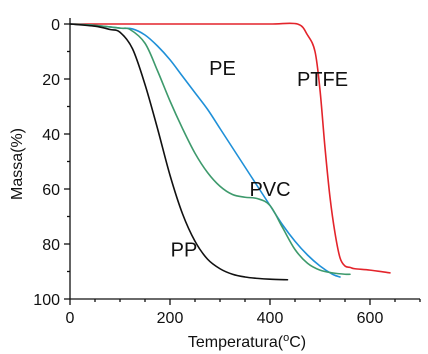 The image size is (428, 354). Describe the element at coordinates (184, 251) in the screenshot. I see `series-label-pp: PP` at that location.